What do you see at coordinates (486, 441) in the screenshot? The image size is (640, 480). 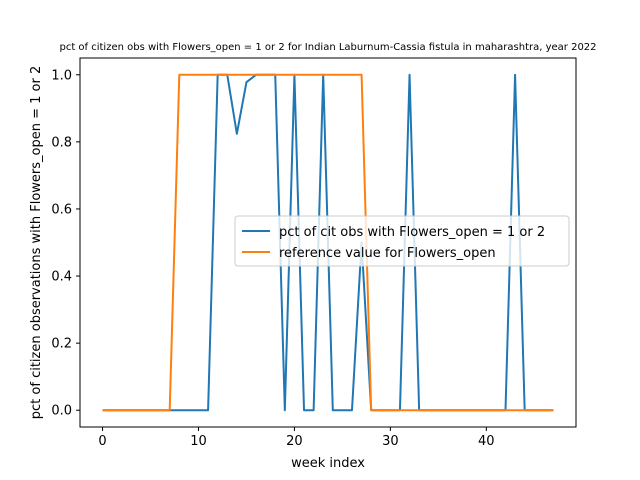 I see `x-tick-label: 40` at bounding box center [486, 441].